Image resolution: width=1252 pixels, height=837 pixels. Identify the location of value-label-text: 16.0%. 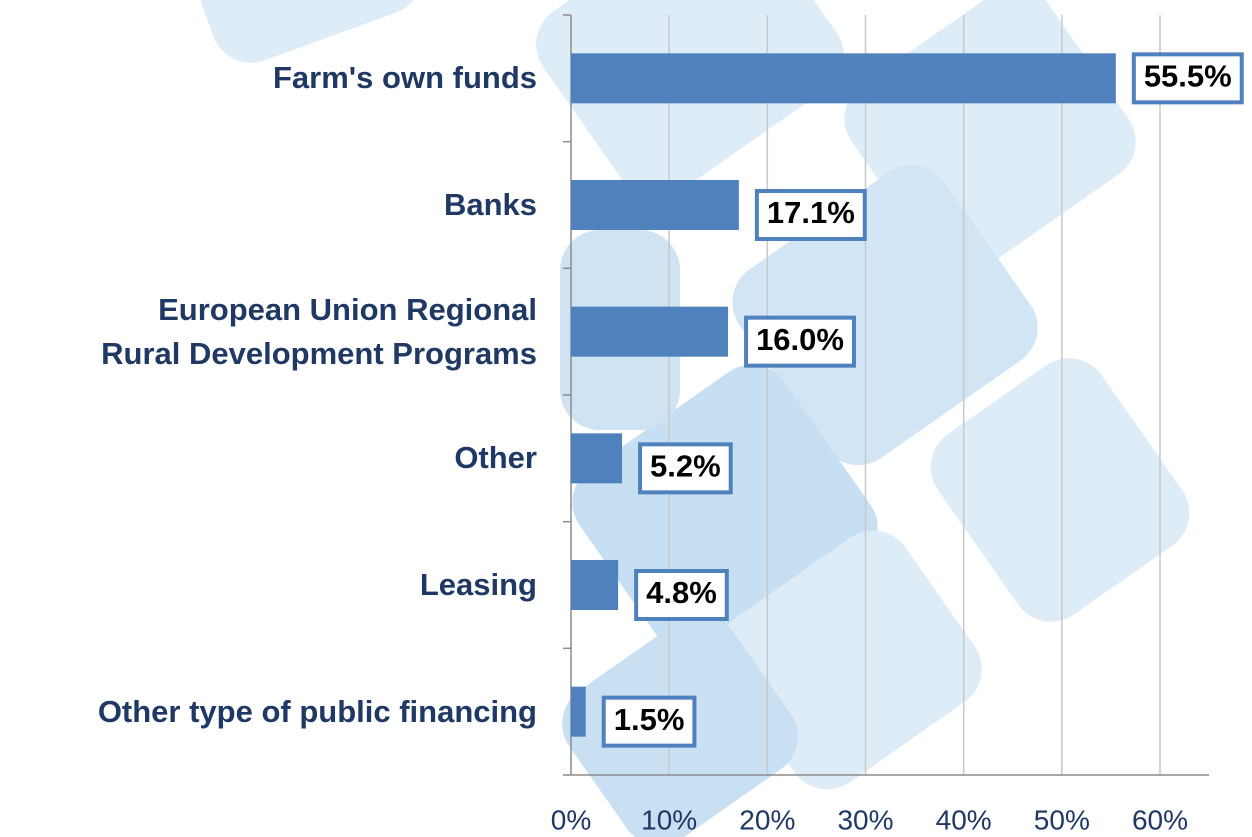
(800, 339).